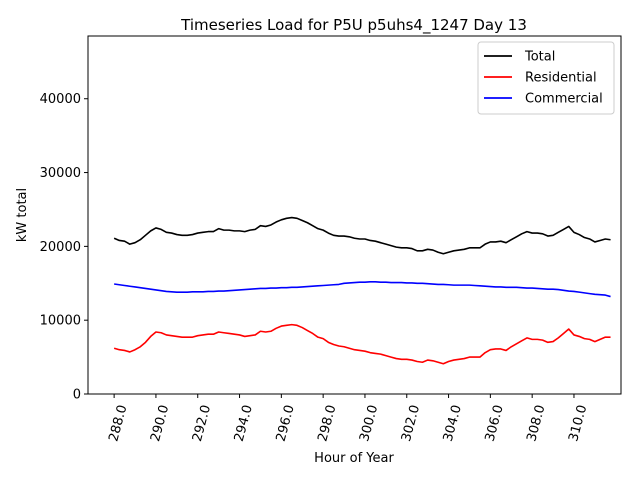  I want to click on y-tick-label: 30000, so click(60, 173).